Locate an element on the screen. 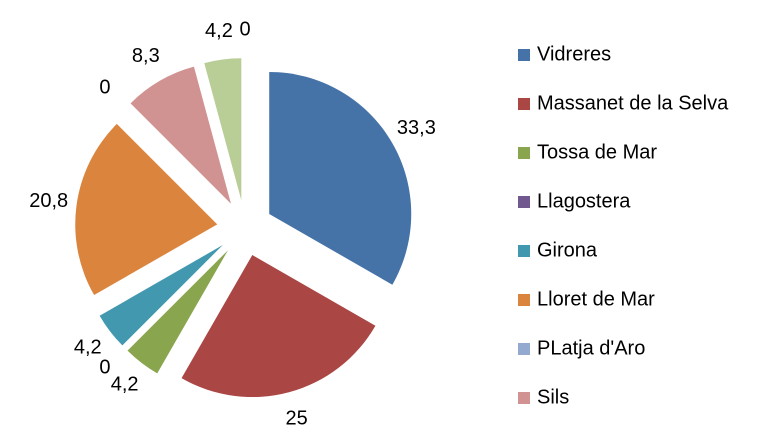 Image resolution: width=765 pixels, height=434 pixels. data-label: 20,8 is located at coordinates (48, 201).